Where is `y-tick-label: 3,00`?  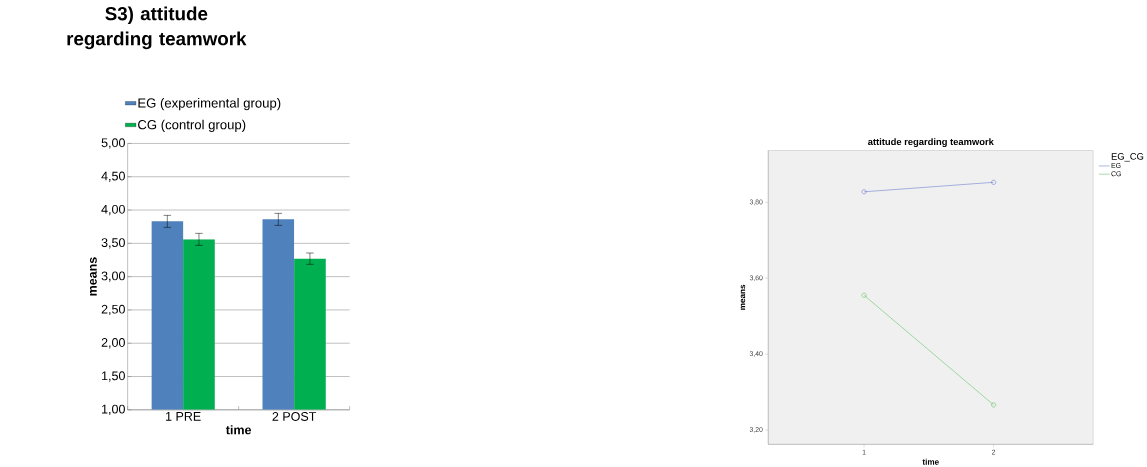
y-tick-label: 3,00 is located at coordinates (113, 276).